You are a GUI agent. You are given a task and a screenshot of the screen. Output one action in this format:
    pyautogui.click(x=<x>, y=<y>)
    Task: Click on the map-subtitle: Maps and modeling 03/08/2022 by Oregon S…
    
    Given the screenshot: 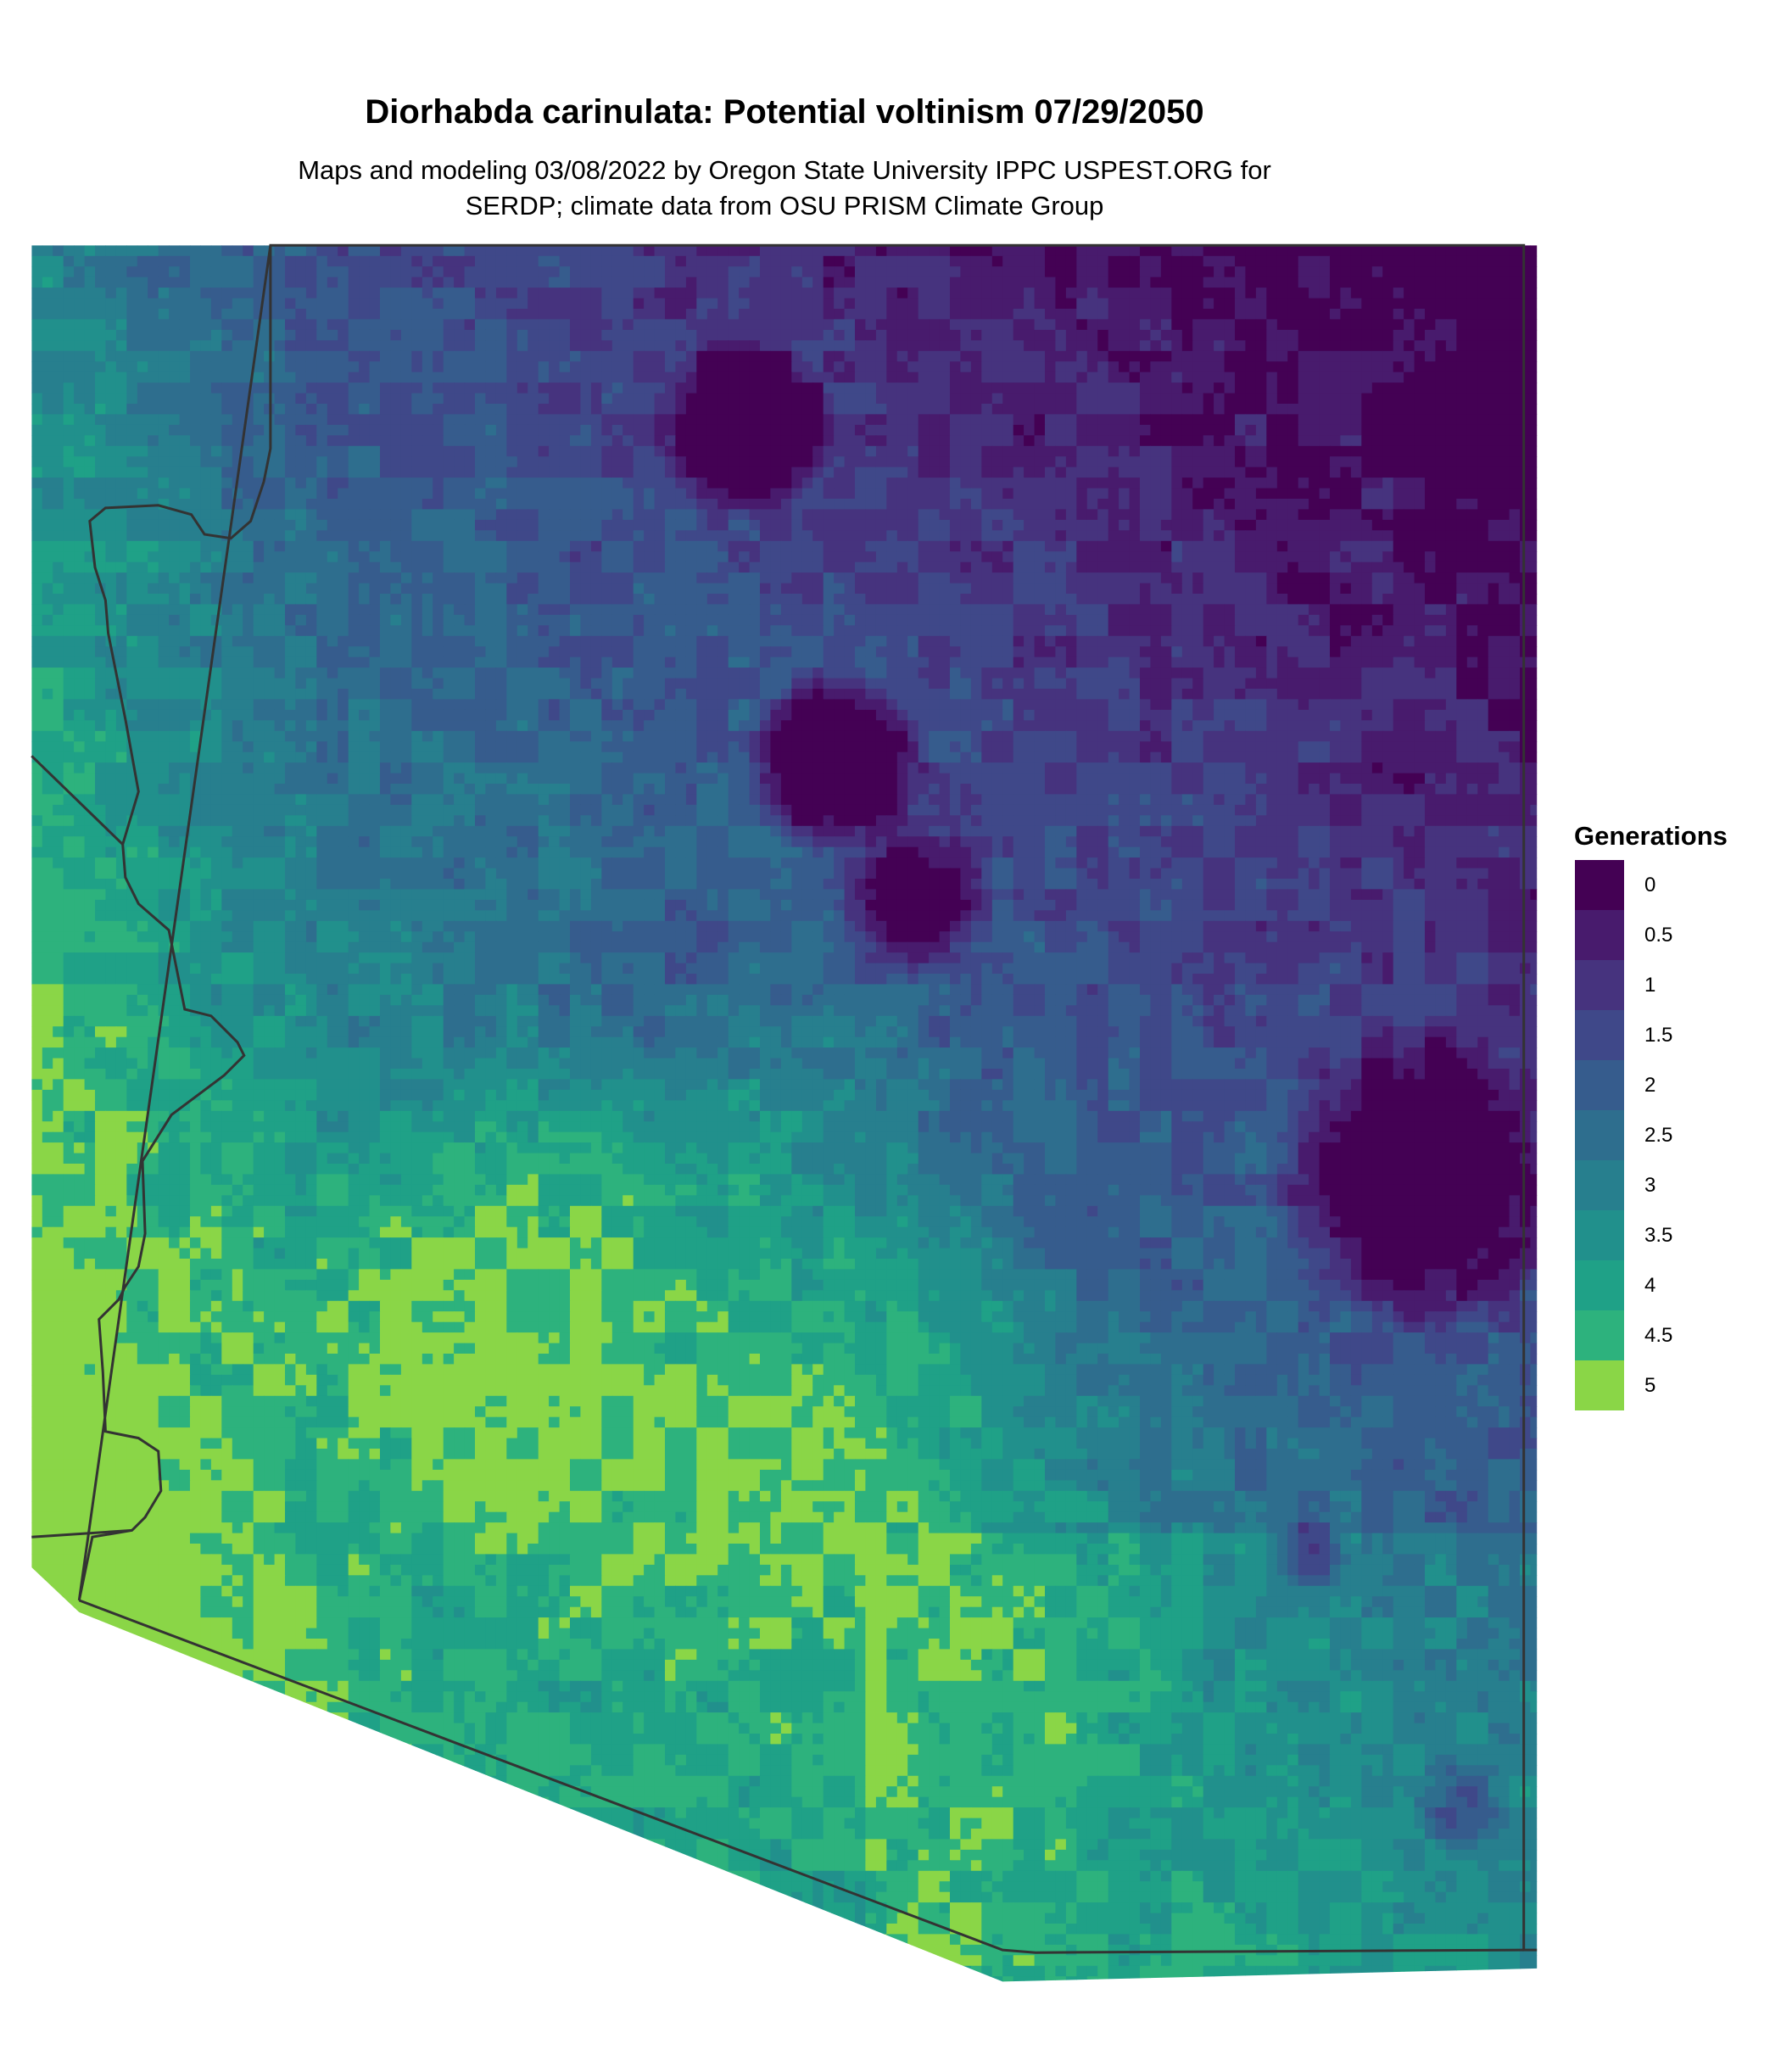 What is the action you would take?
    pyautogui.click(x=785, y=188)
    